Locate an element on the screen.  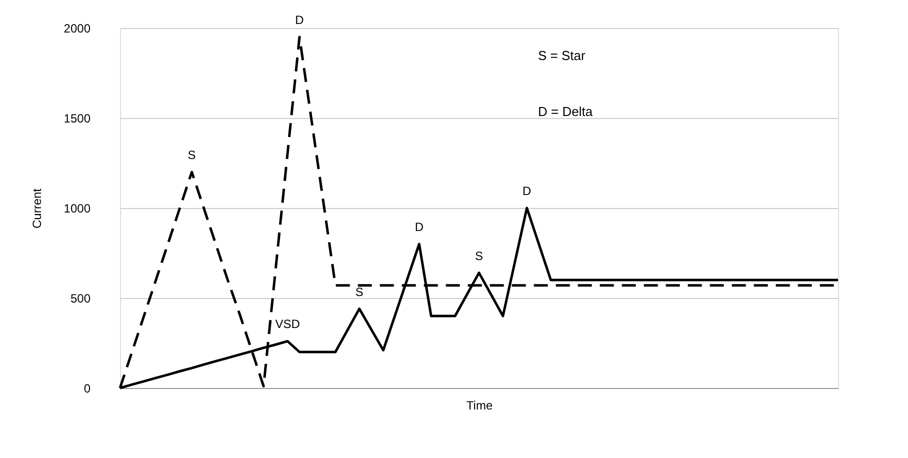
y-tick-label: 0 is located at coordinates (87, 389).